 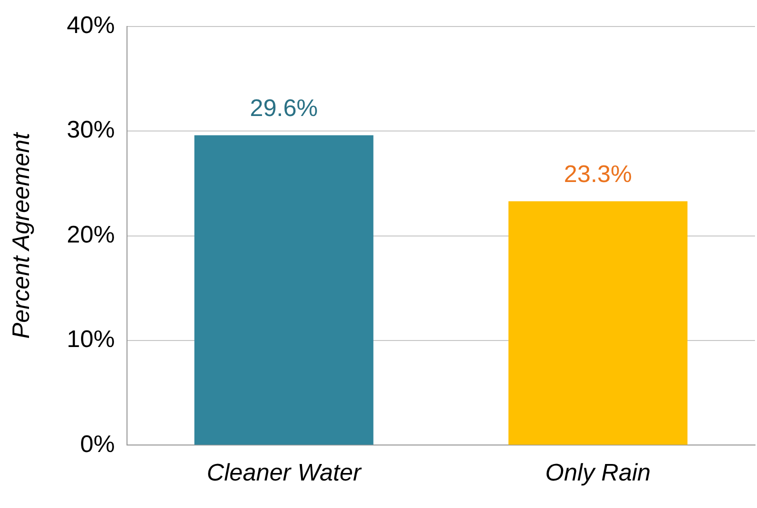 I want to click on x-tick-label: Cleaner Water, so click(x=284, y=472).